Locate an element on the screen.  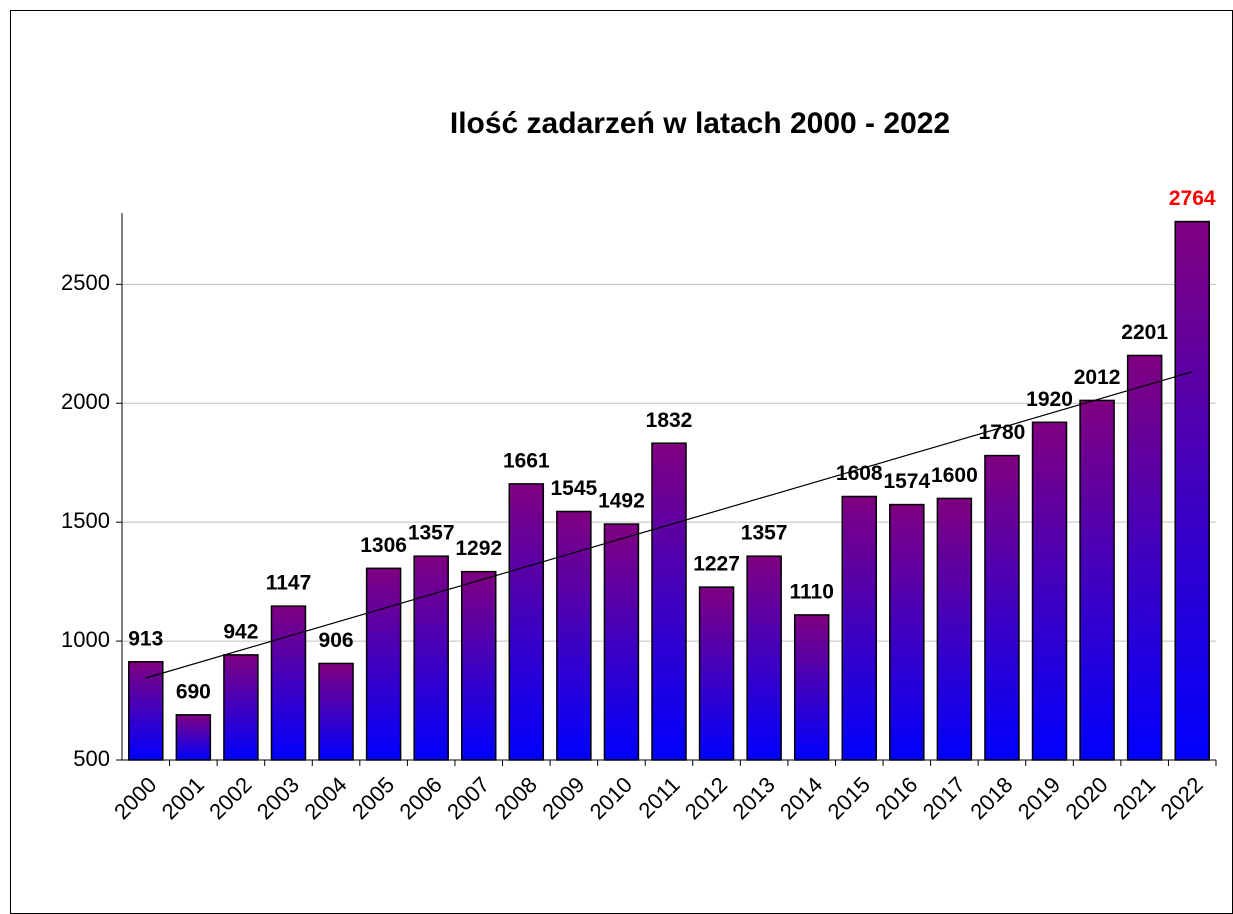
x-tick-label: 2007 is located at coordinates (468, 798).